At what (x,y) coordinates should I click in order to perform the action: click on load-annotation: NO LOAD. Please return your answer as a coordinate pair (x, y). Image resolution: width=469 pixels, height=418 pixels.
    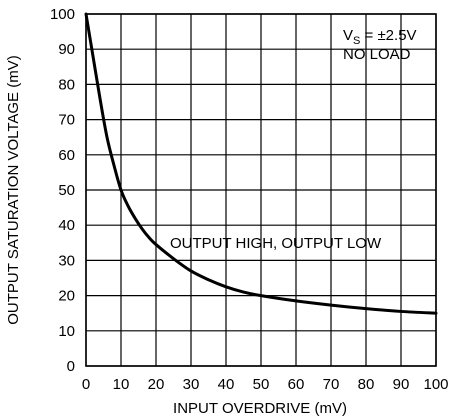
    Looking at the image, I should click on (377, 54).